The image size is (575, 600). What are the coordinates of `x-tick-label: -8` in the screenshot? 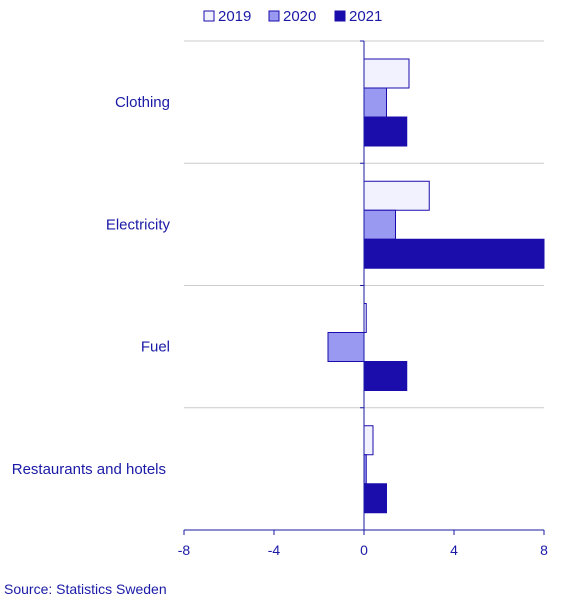 It's located at (184, 550).